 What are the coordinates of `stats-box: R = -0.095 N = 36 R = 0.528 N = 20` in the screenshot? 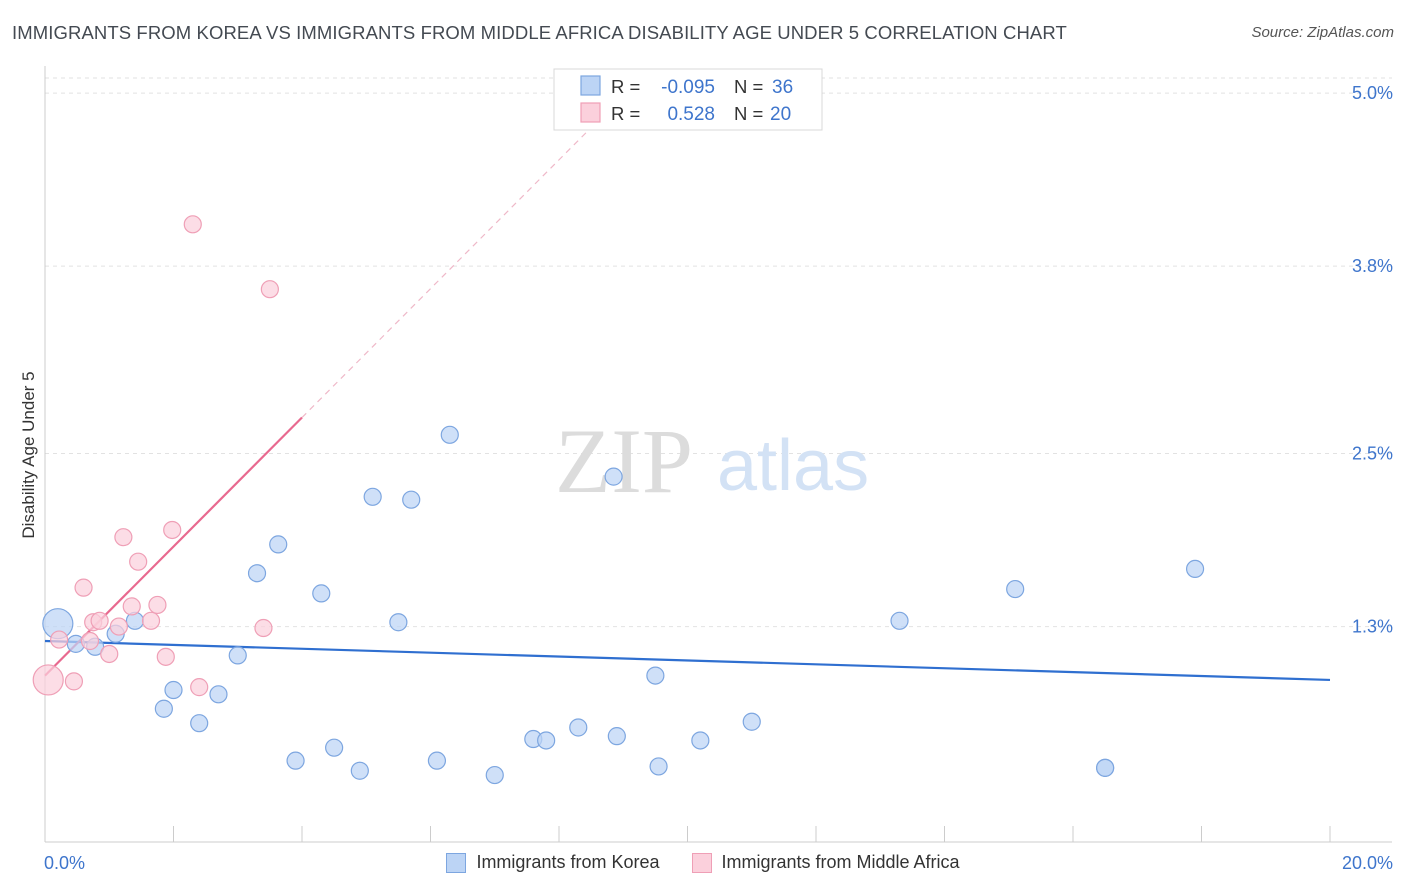 It's located at (688, 99).